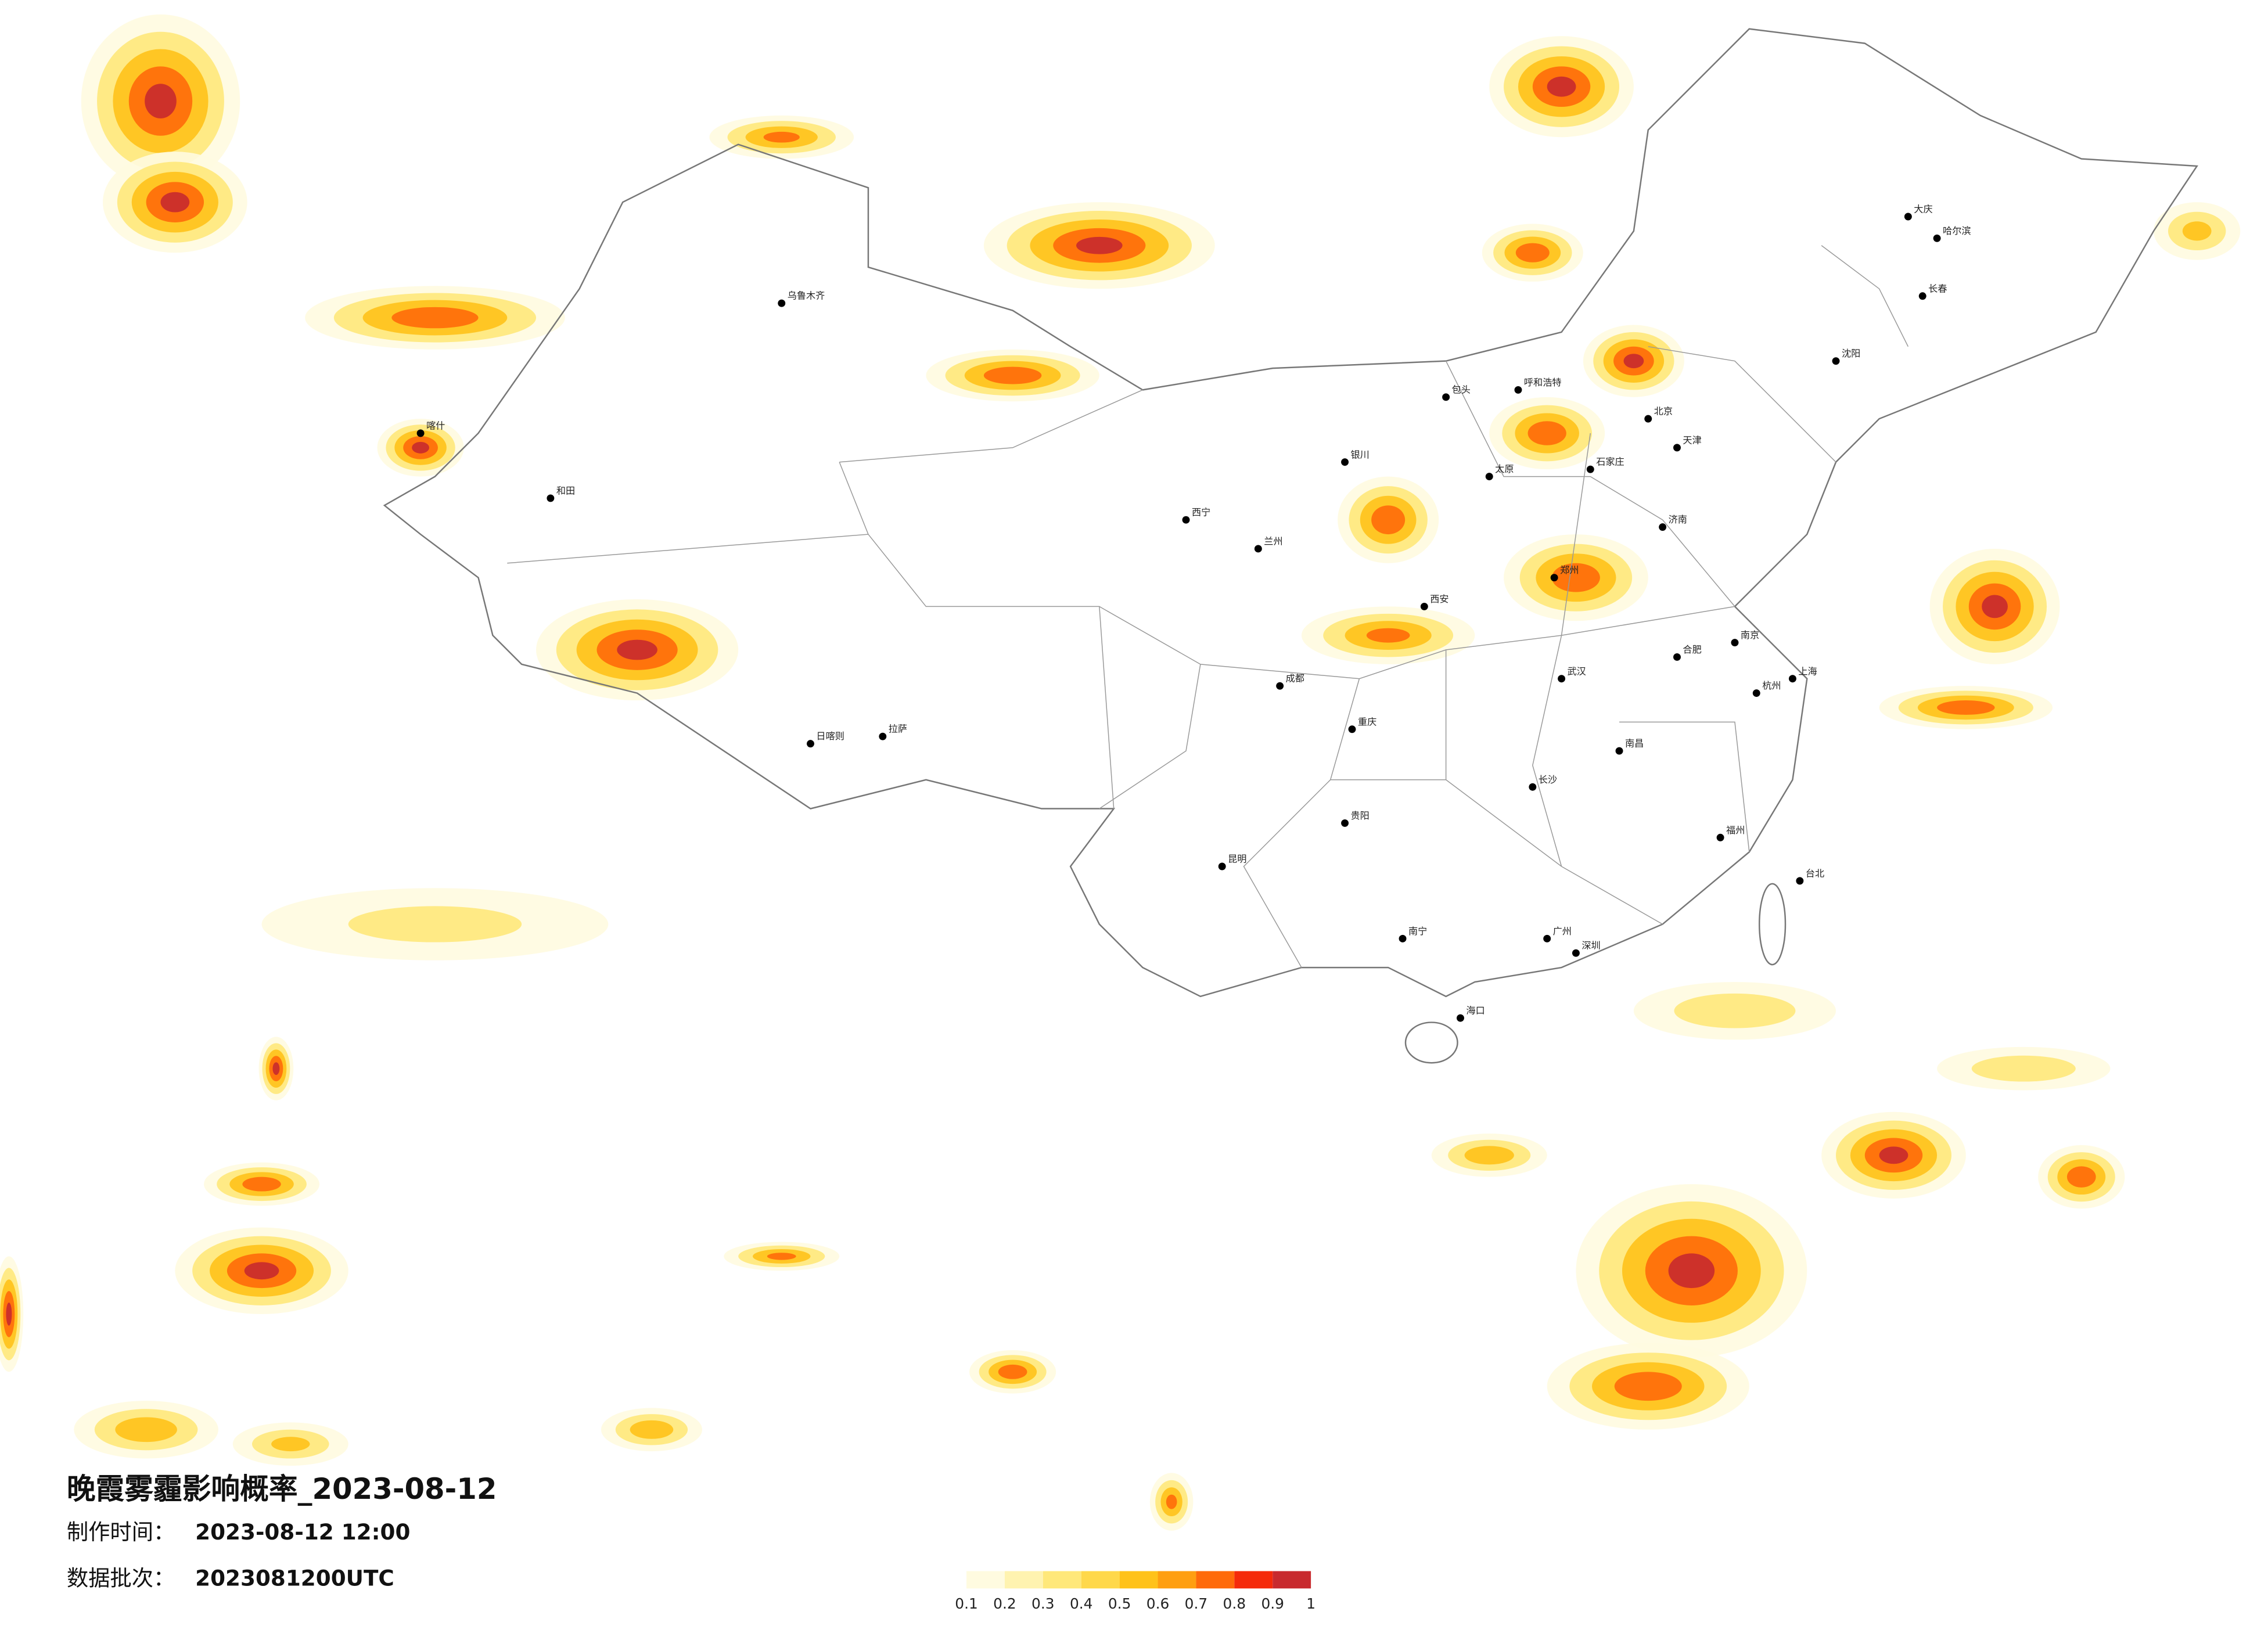 This screenshot has width=2268, height=1626. Describe the element at coordinates (1735, 831) in the screenshot. I see `city-label: 福州` at that location.